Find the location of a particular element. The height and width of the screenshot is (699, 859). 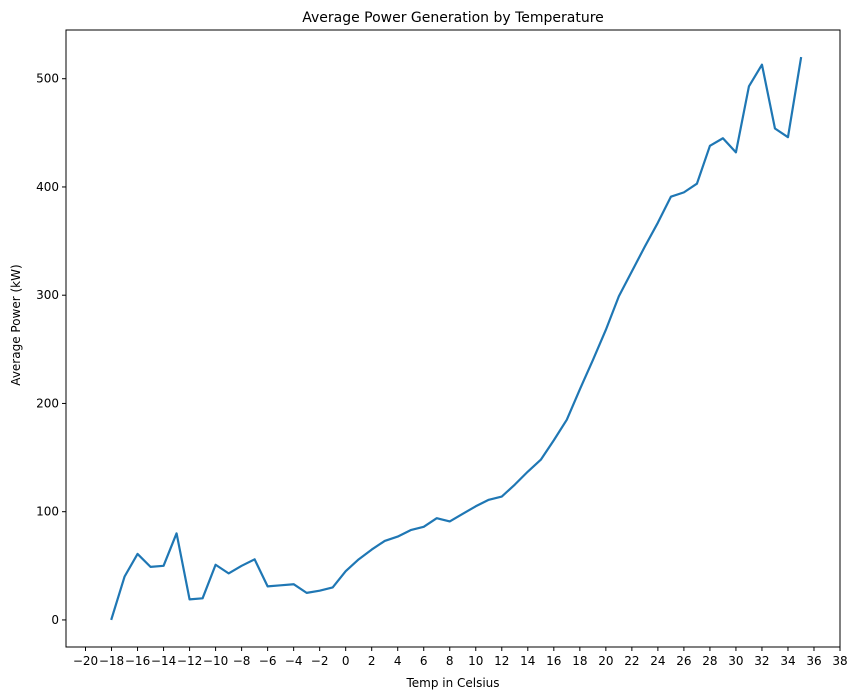

y-axis-label: Average Power (kW) is located at coordinates (16, 324).